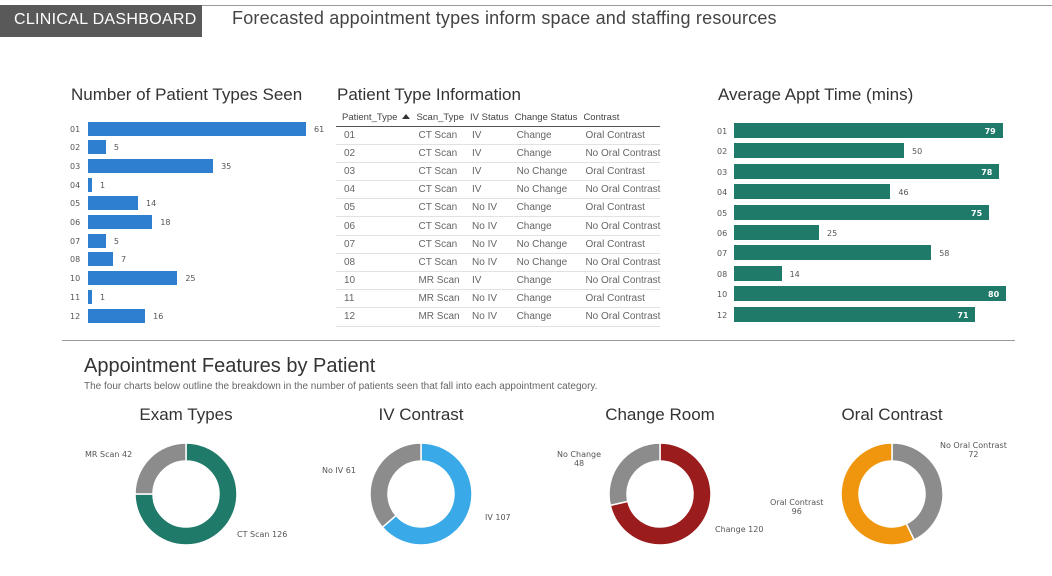 This screenshot has width=1052, height=576. What do you see at coordinates (437, 119) in the screenshot?
I see `column-header-scan-type: Scan_Type` at bounding box center [437, 119].